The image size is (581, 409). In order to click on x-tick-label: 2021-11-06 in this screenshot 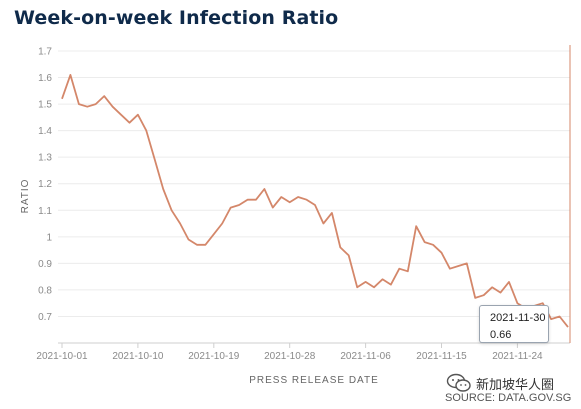, I will do `click(365, 356)`.